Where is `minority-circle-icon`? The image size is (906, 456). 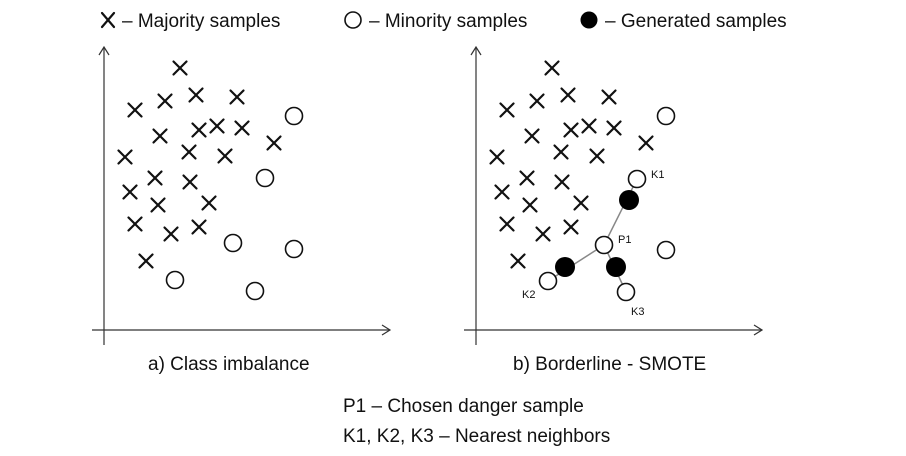
minority-circle-icon is located at coordinates (353, 20).